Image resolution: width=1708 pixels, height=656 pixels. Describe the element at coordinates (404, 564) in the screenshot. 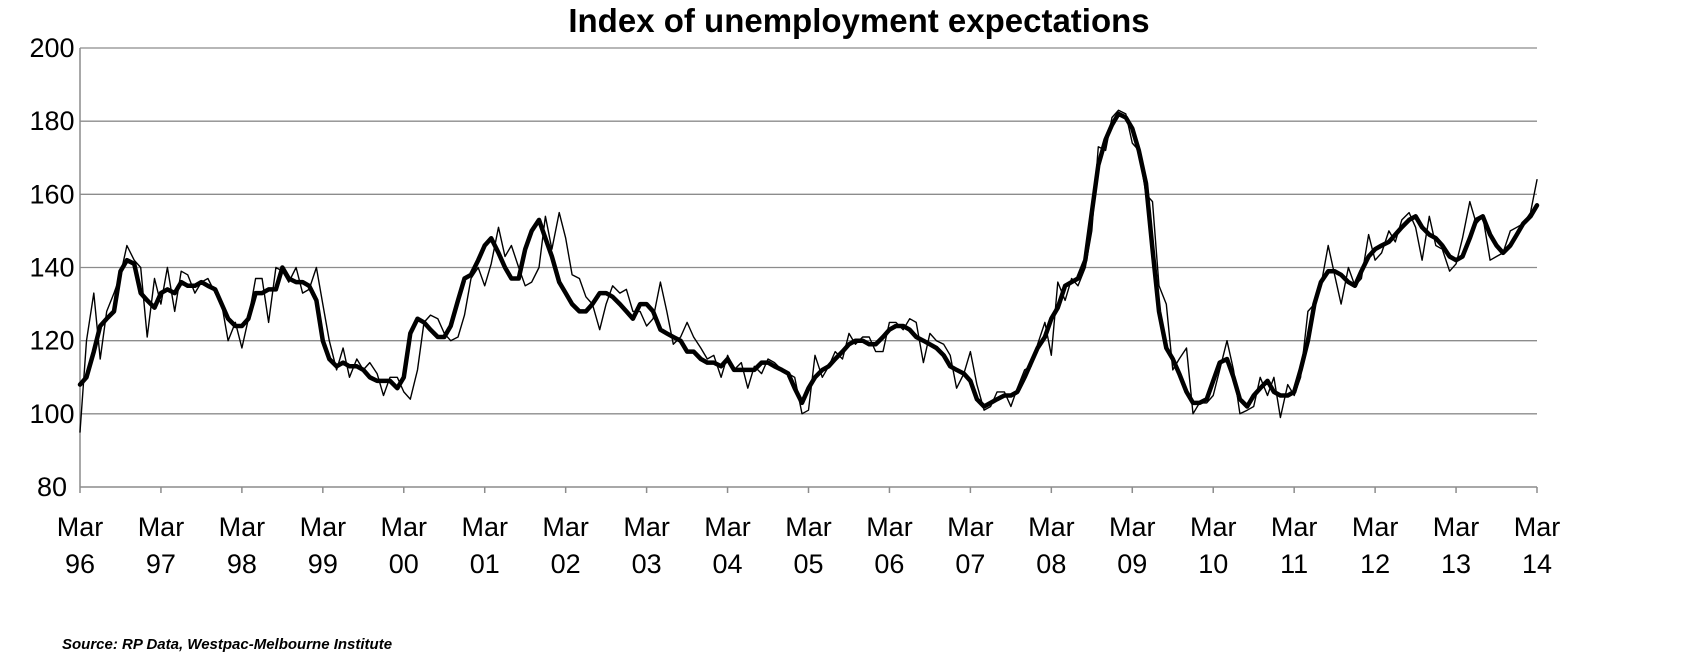

I see `x-tick-label-year: 00` at that location.